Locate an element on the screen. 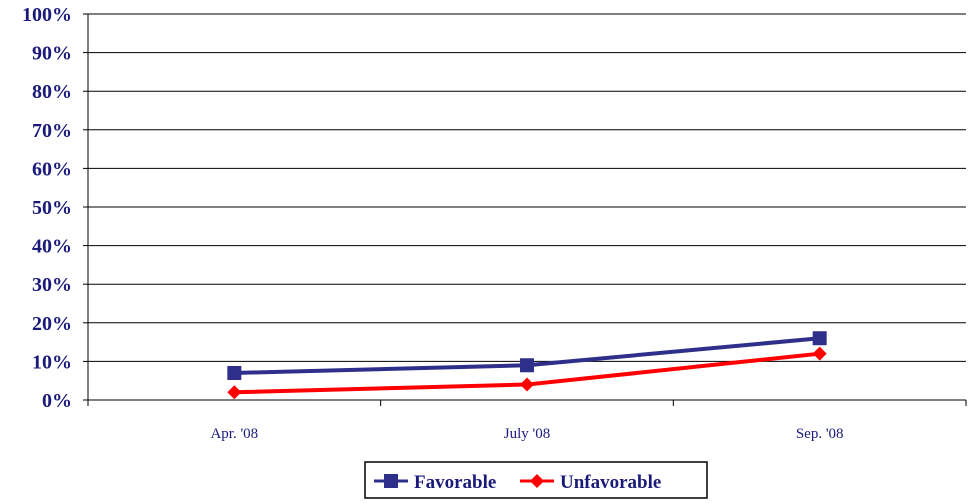 The image size is (969, 504). x-tick-label: Sep. '08 is located at coordinates (820, 434).